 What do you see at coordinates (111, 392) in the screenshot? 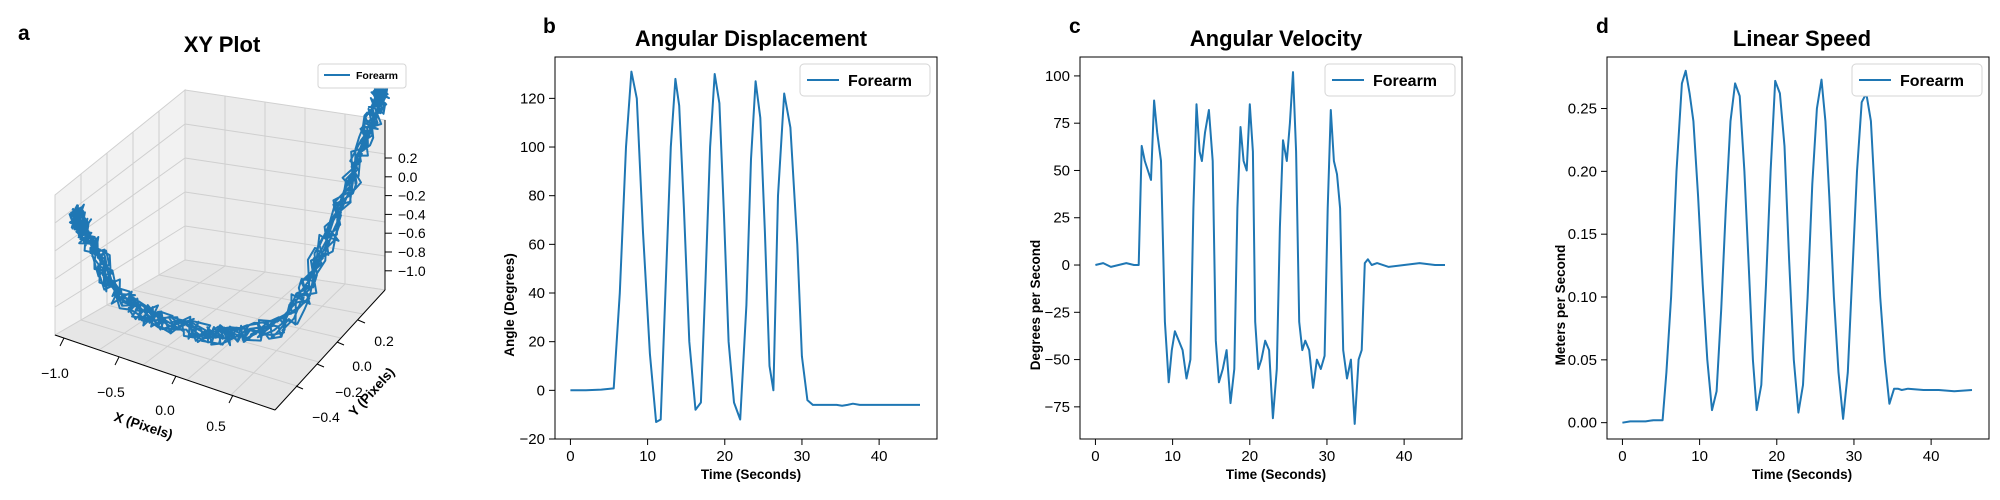
I see `x-tick-label: −0.5` at bounding box center [111, 392].